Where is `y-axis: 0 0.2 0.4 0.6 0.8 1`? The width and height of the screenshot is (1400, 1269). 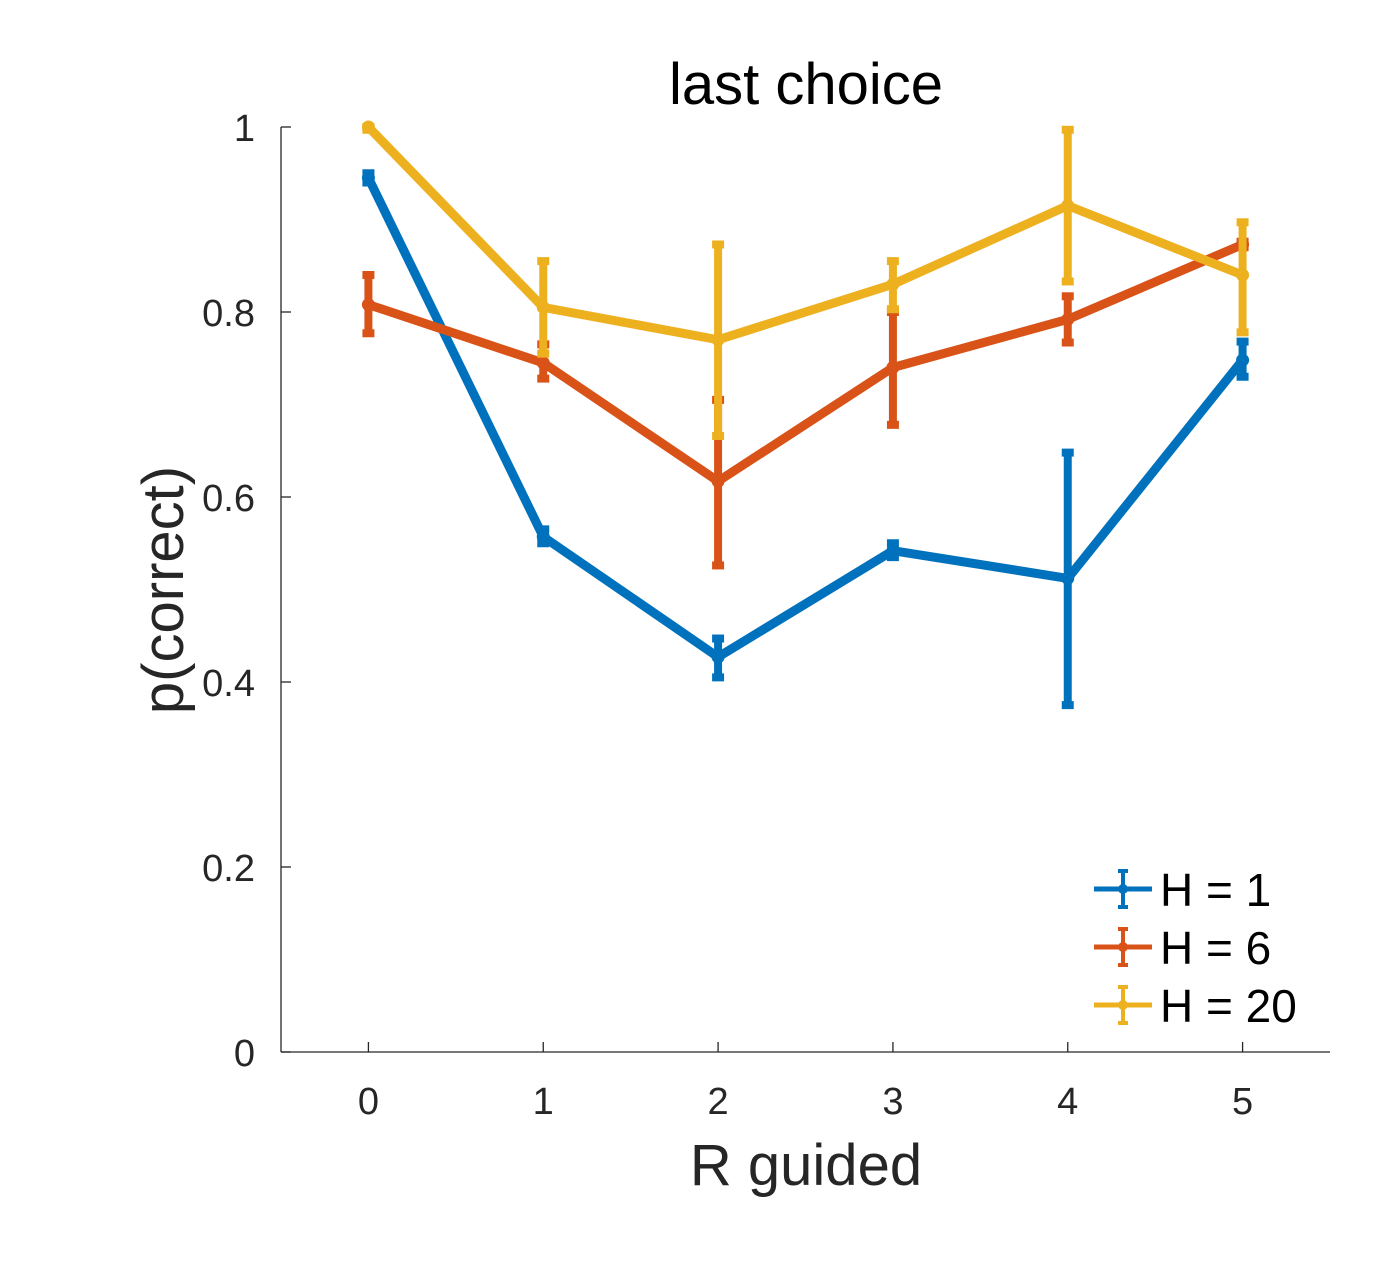 y-axis: 0 0.2 0.4 0.6 0.8 1 is located at coordinates (246, 591).